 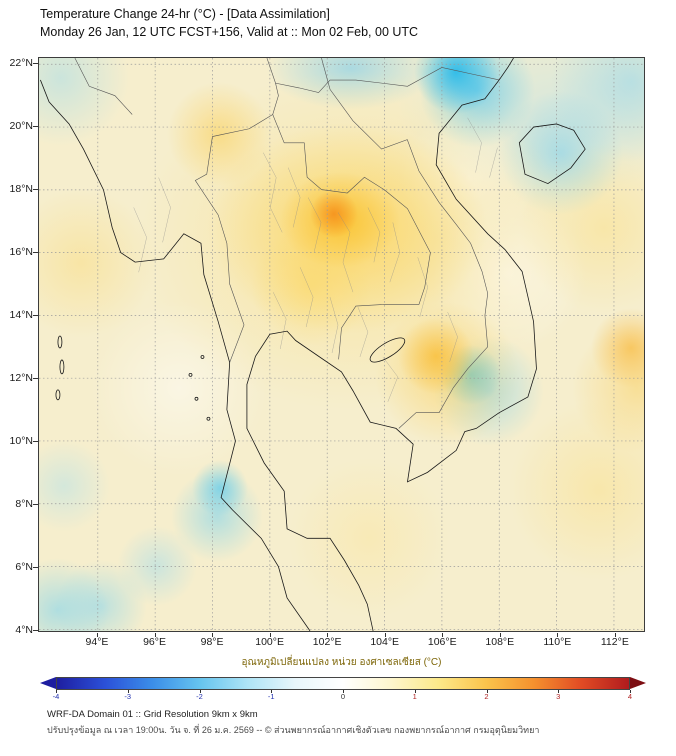 I want to click on lon-axis-label: 112°E, so click(x=614, y=642).